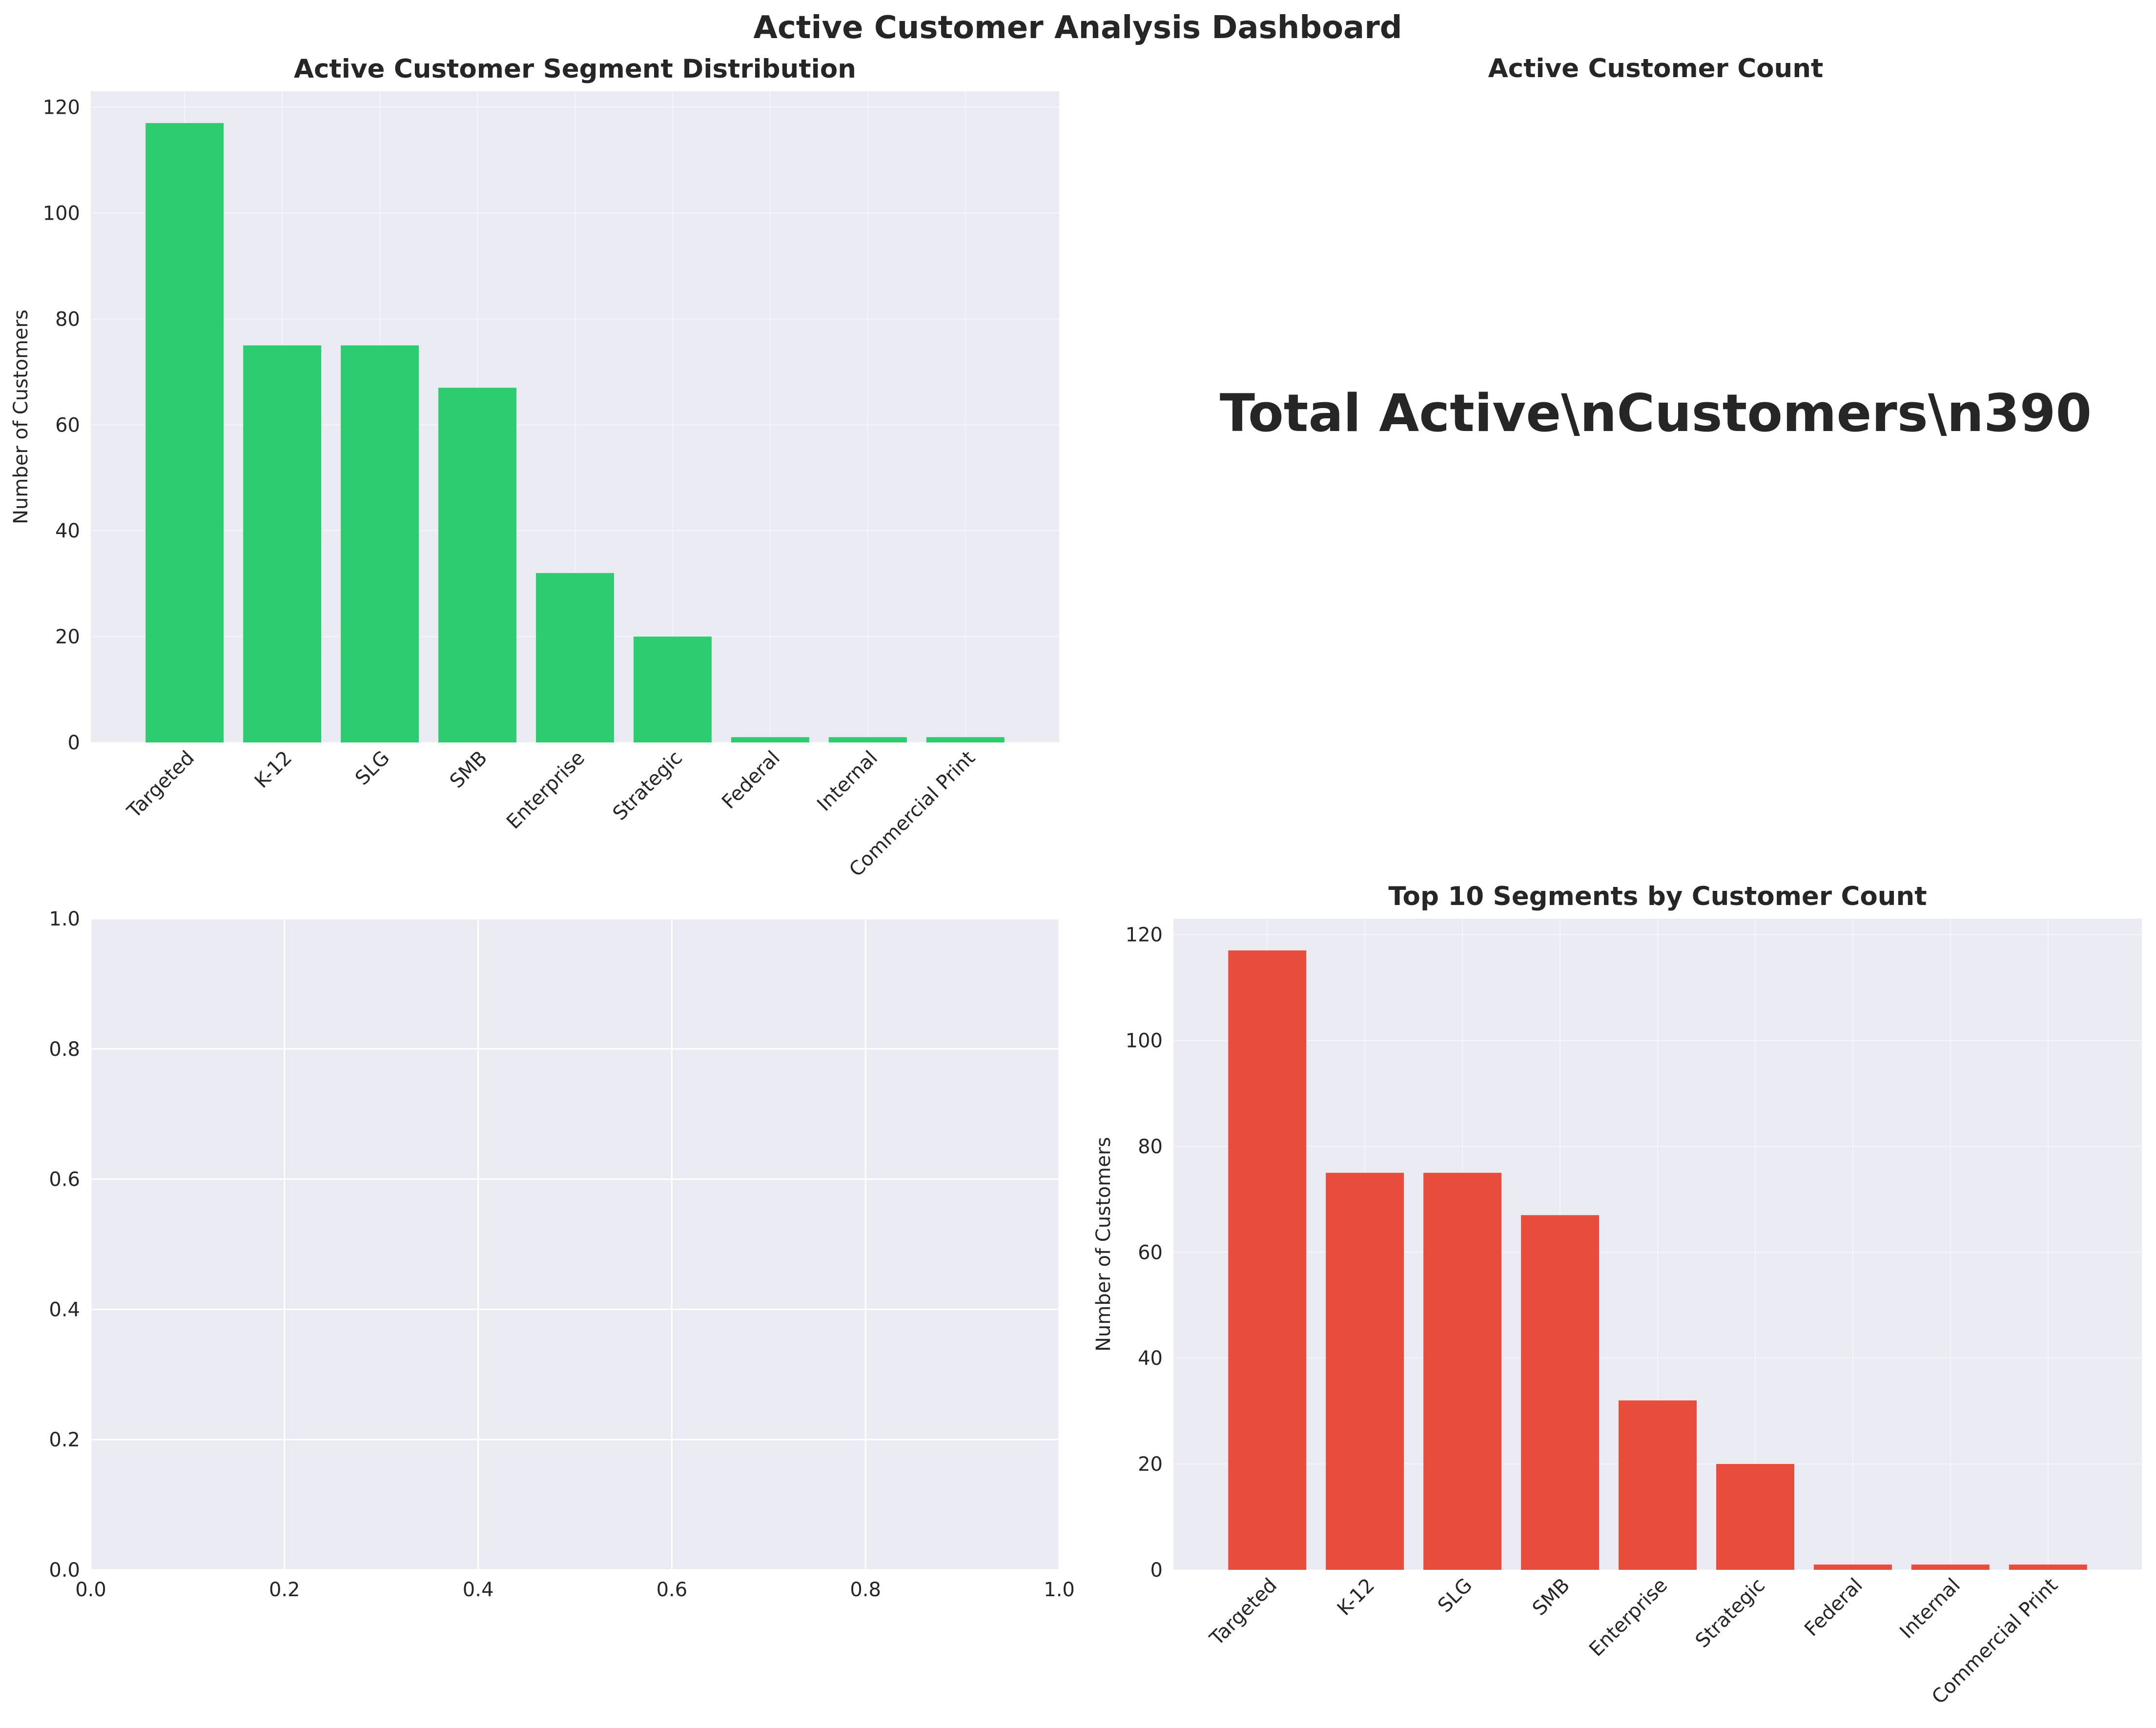  What do you see at coordinates (64, 1180) in the screenshot?
I see `y-tick-label: 0.6` at bounding box center [64, 1180].